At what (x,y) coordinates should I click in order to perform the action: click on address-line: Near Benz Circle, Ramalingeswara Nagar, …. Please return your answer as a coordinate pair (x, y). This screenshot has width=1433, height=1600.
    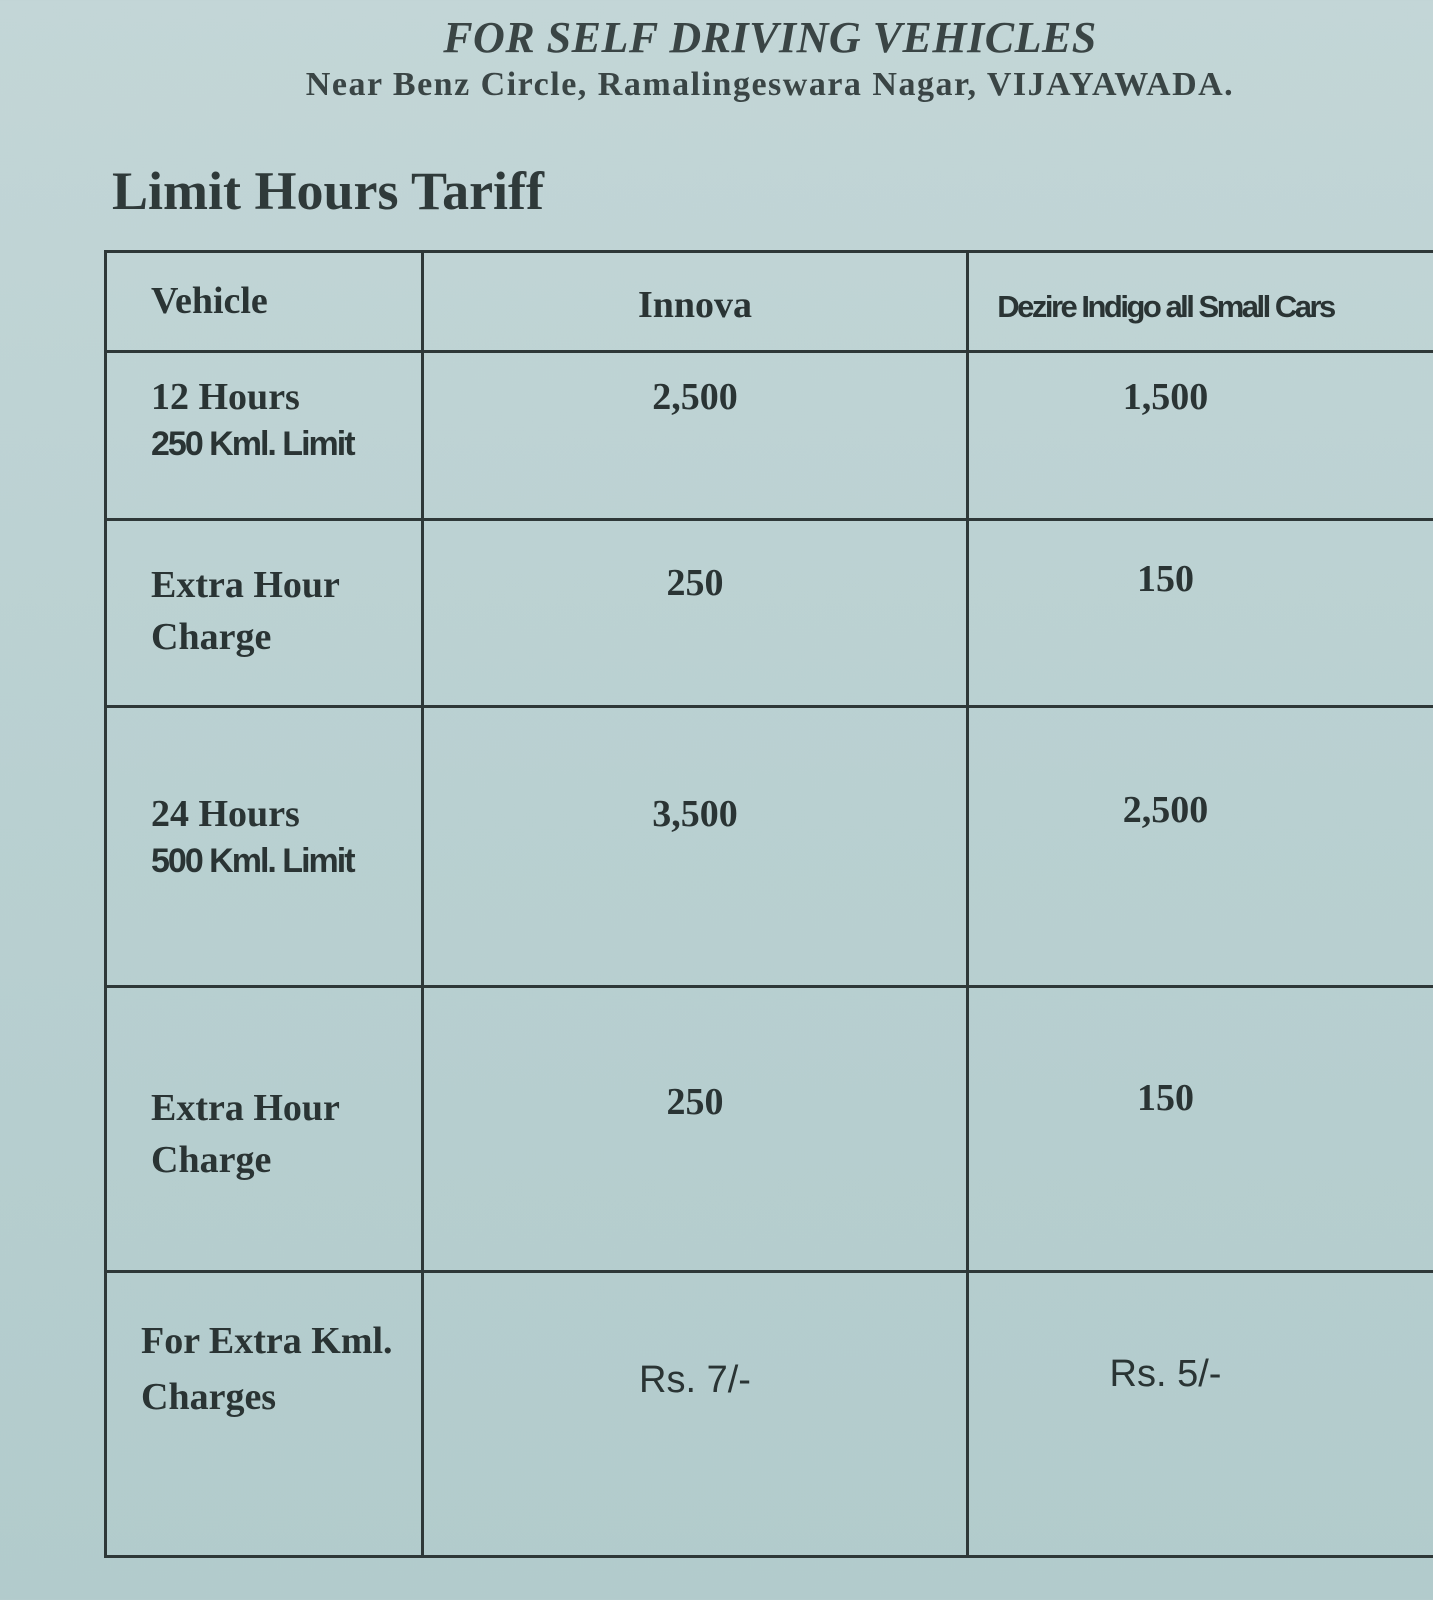
    Looking at the image, I should click on (770, 84).